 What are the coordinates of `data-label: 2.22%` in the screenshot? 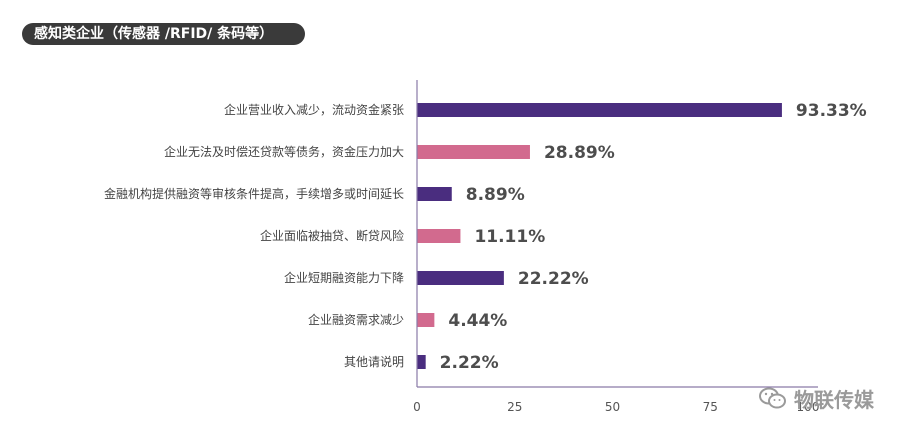 It's located at (469, 363).